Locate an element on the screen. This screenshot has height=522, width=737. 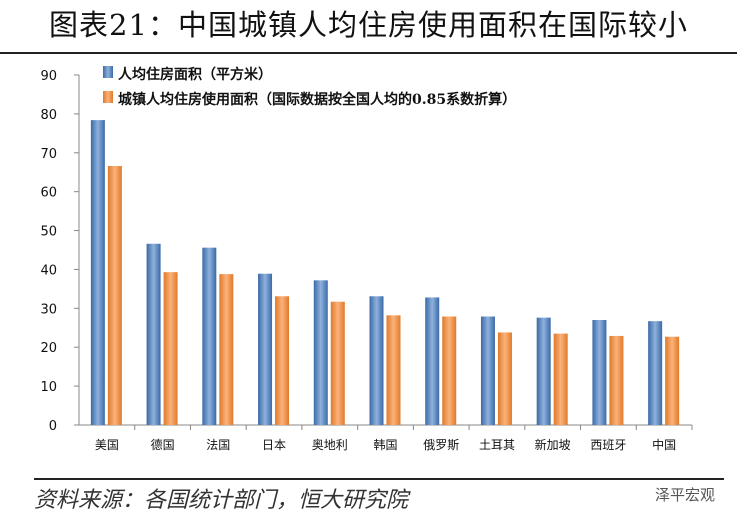
x-tick-label: 西班牙 is located at coordinates (608, 445).